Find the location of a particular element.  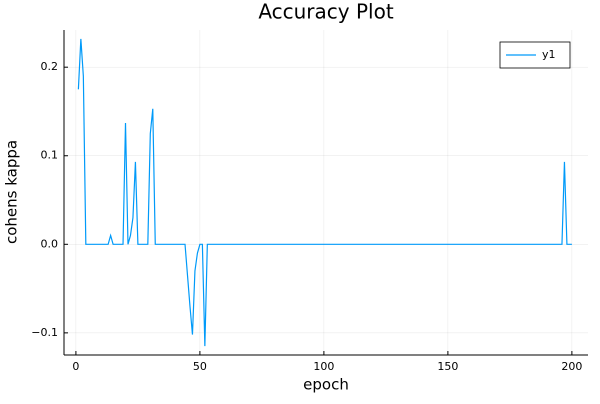

x-tick-label: 200 is located at coordinates (571, 366).